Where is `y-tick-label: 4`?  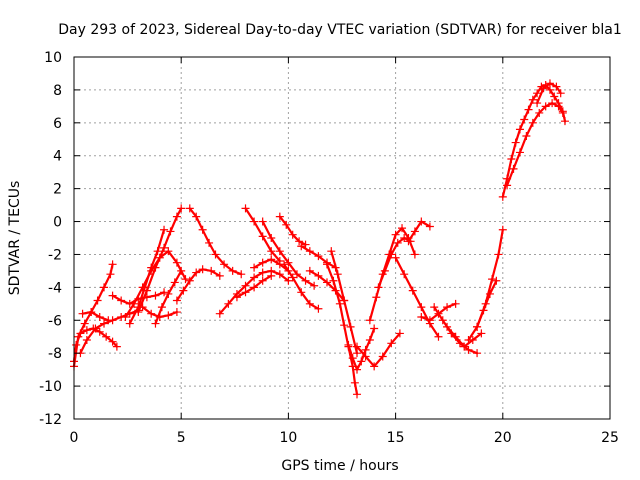
y-tick-label: 4 is located at coordinates (57, 157).